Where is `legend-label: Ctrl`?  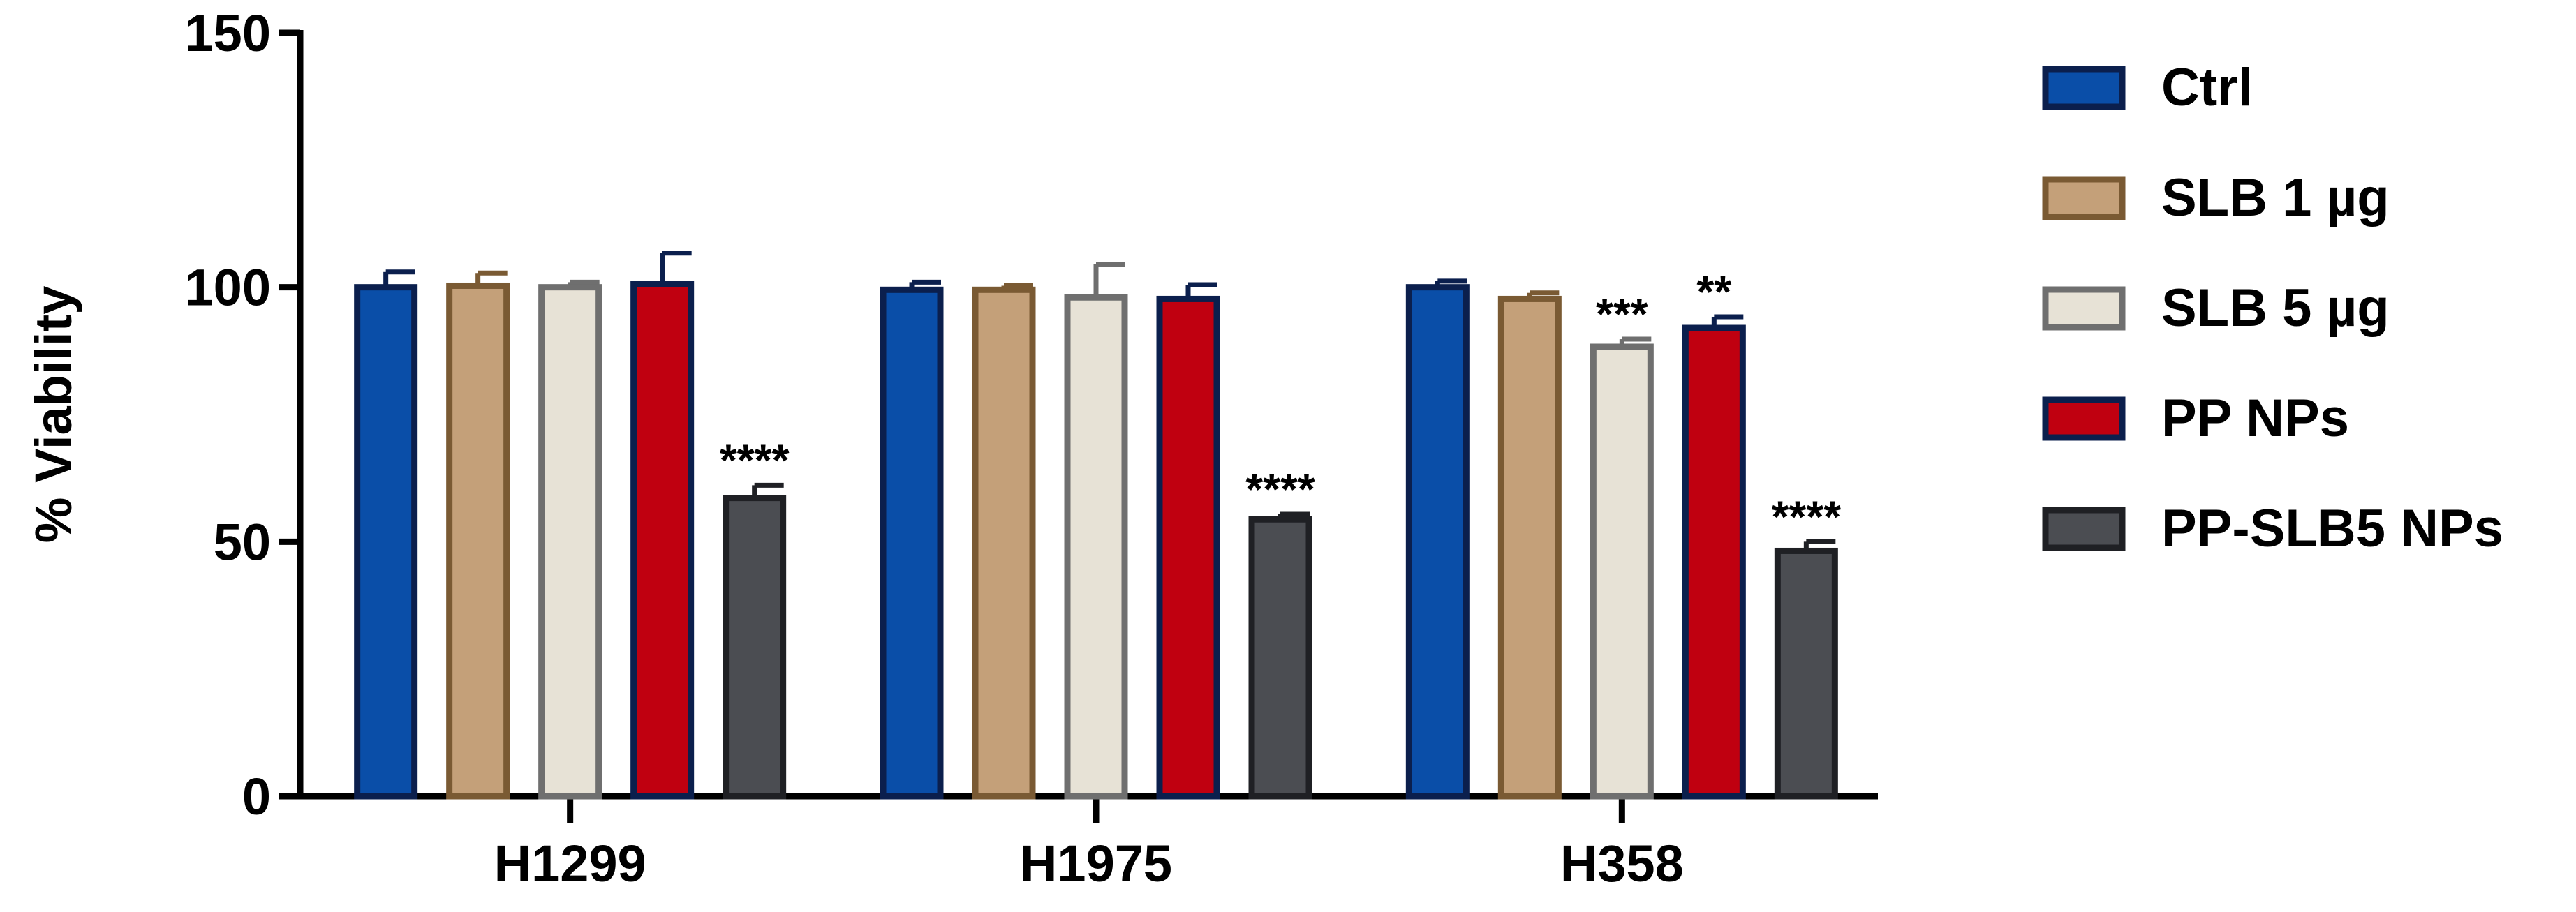
legend-label: Ctrl is located at coordinates (2207, 88).